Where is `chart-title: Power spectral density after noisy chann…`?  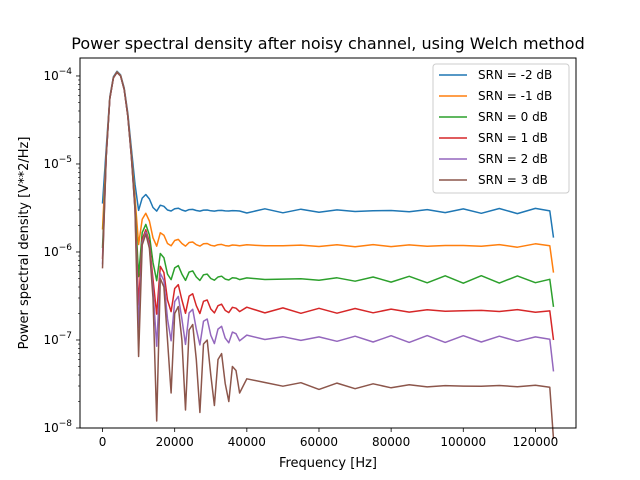 chart-title: Power spectral density after noisy chann… is located at coordinates (328, 43).